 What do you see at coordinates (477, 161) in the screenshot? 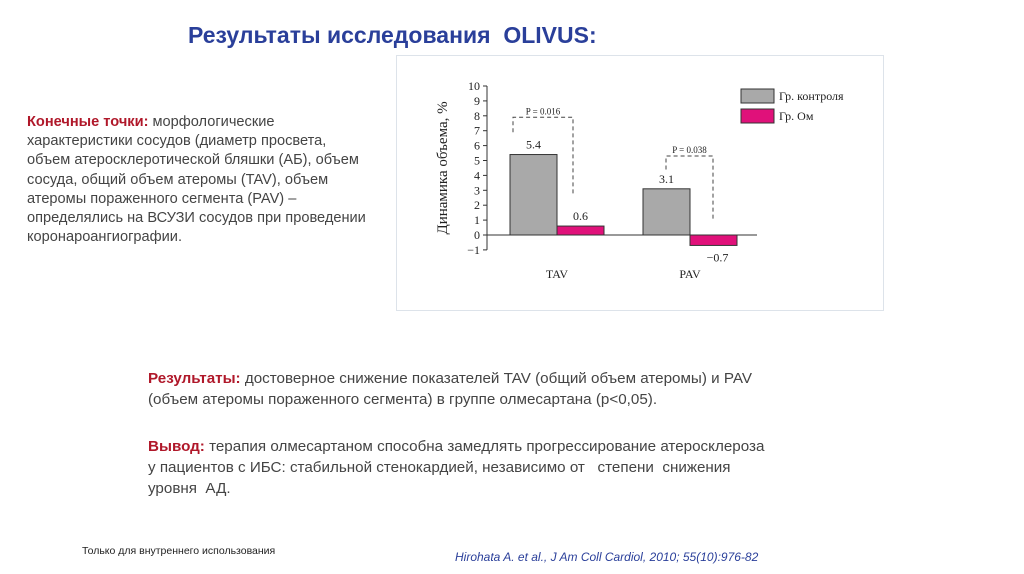
I see `y-tick-label: 5` at bounding box center [477, 161].